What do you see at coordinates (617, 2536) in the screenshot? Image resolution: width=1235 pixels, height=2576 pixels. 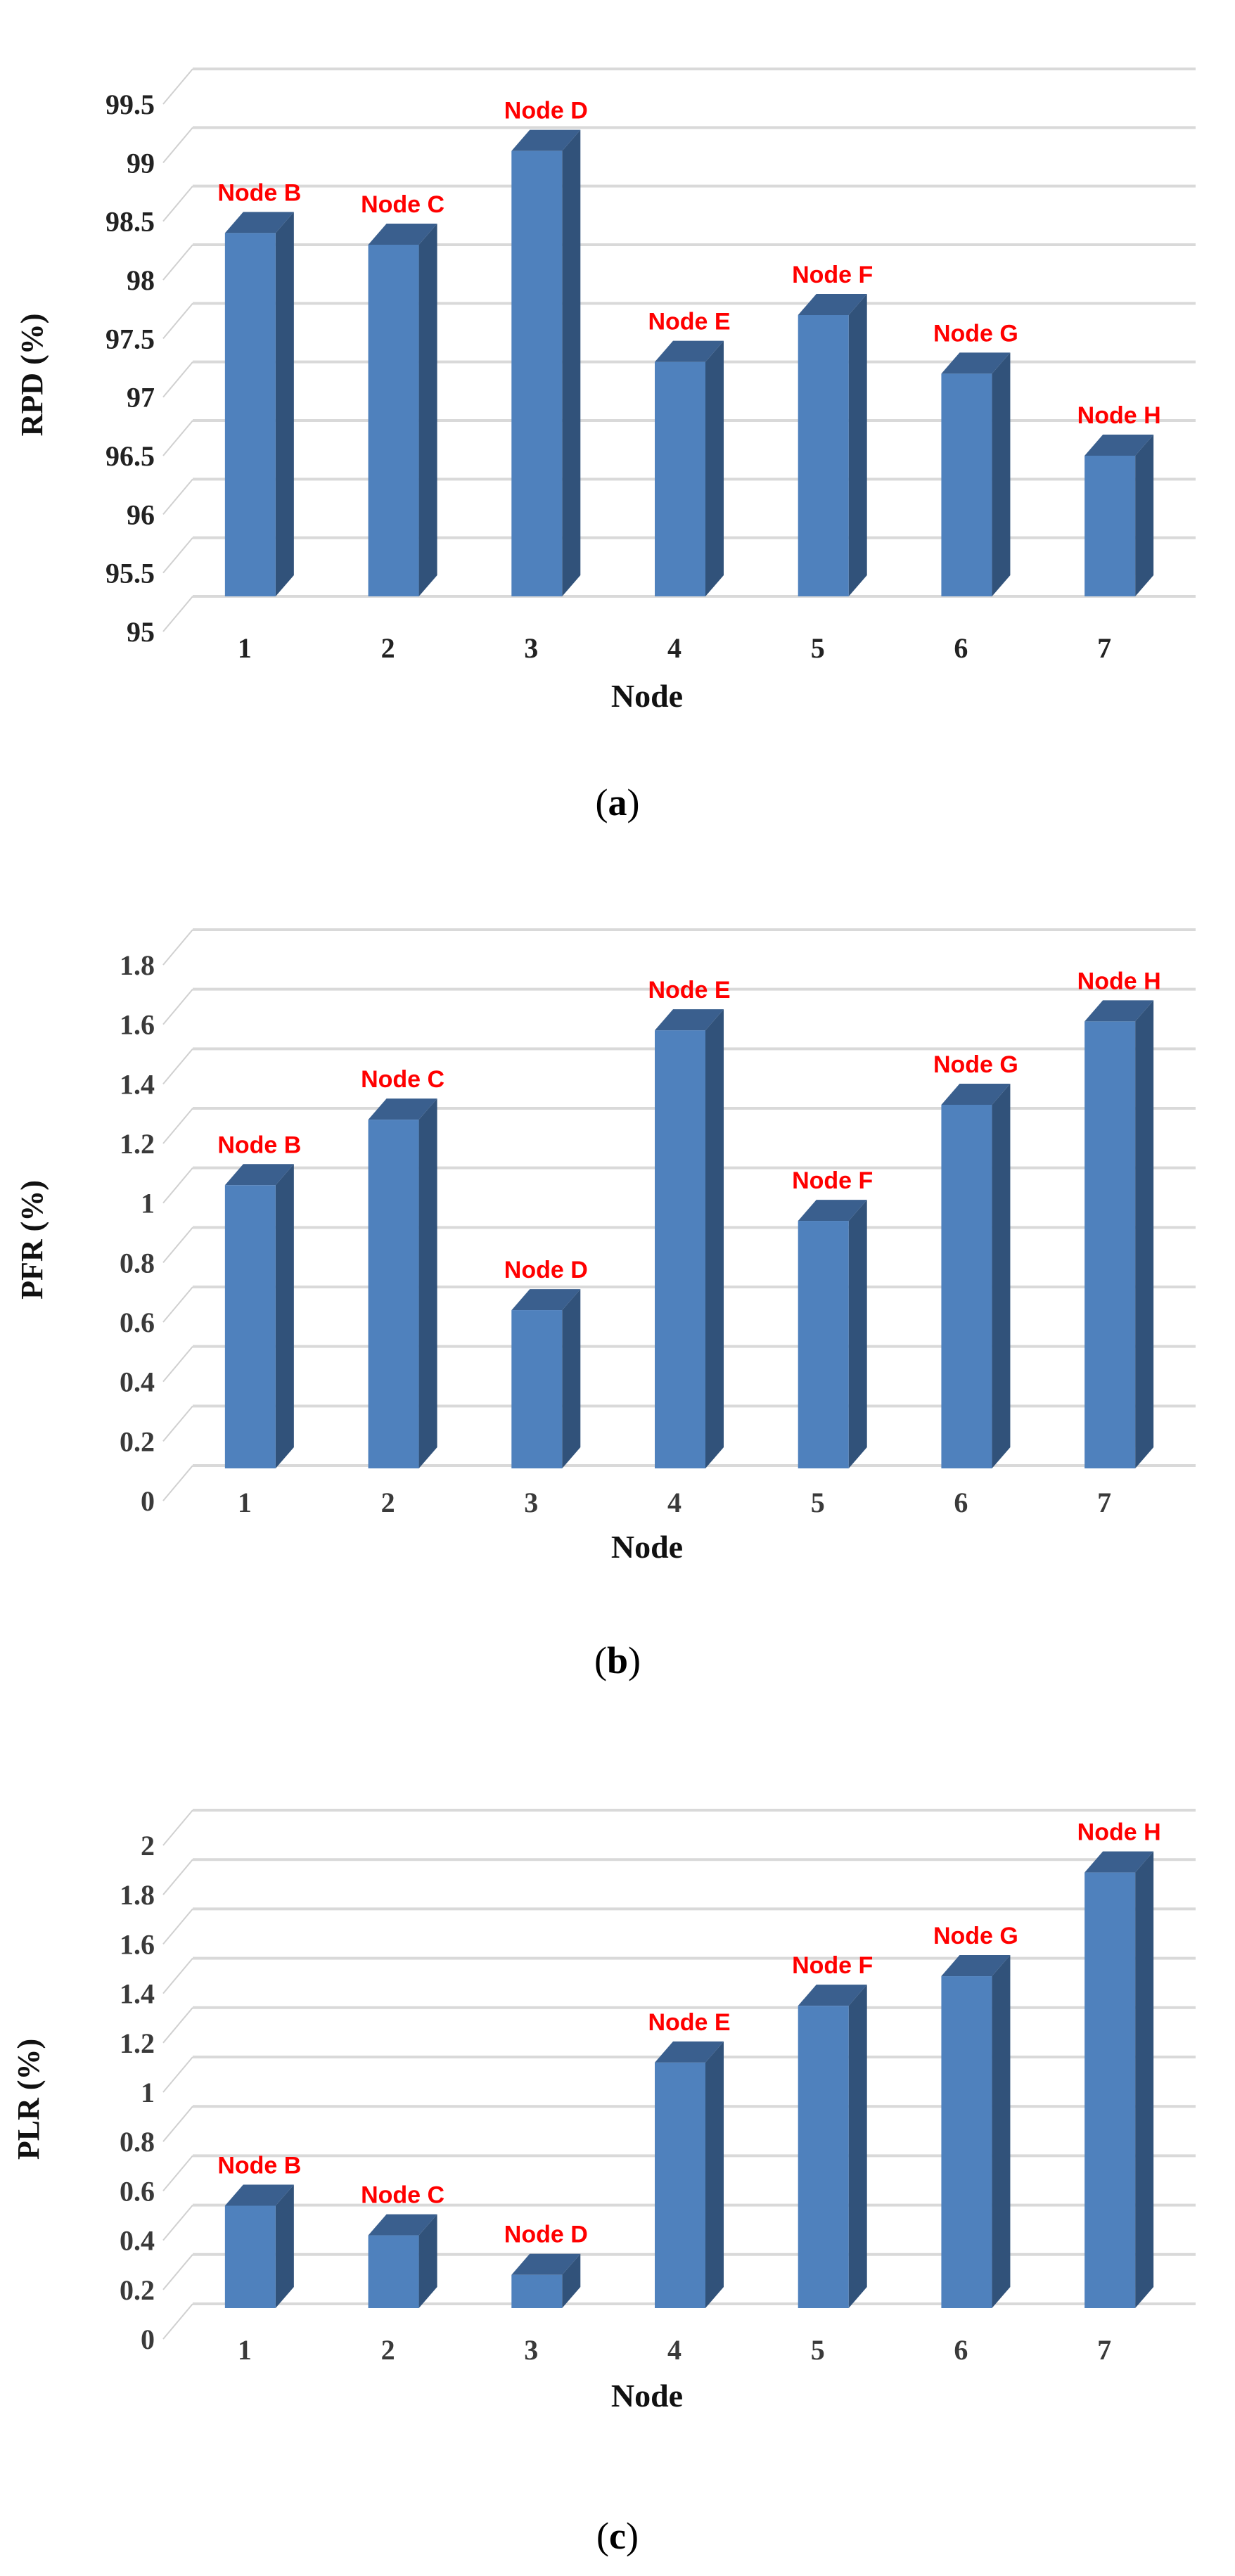 I see `caption-c: (c)` at bounding box center [617, 2536].